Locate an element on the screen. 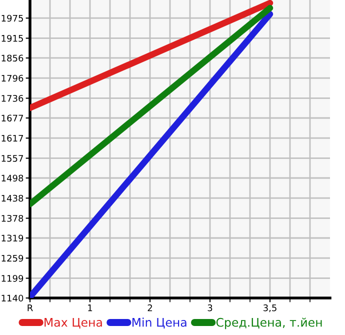 Image resolution: width=345 pixels, height=335 pixels. x-tick-label: R is located at coordinates (30, 308).